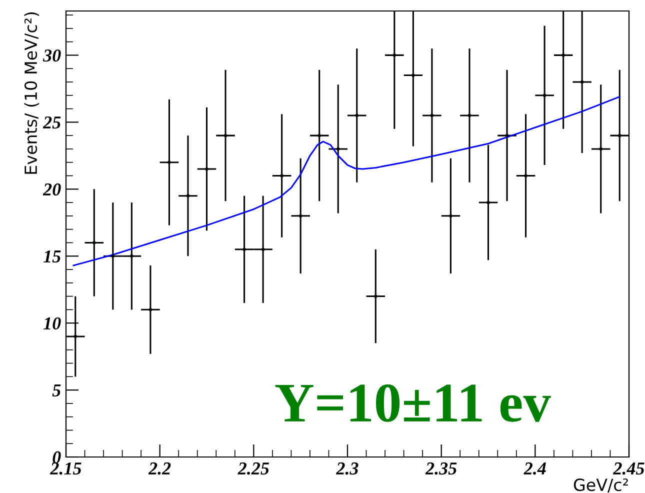 Image resolution: width=645 pixels, height=493 pixels. Describe the element at coordinates (52, 256) in the screenshot. I see `y-tick-label: 15` at that location.